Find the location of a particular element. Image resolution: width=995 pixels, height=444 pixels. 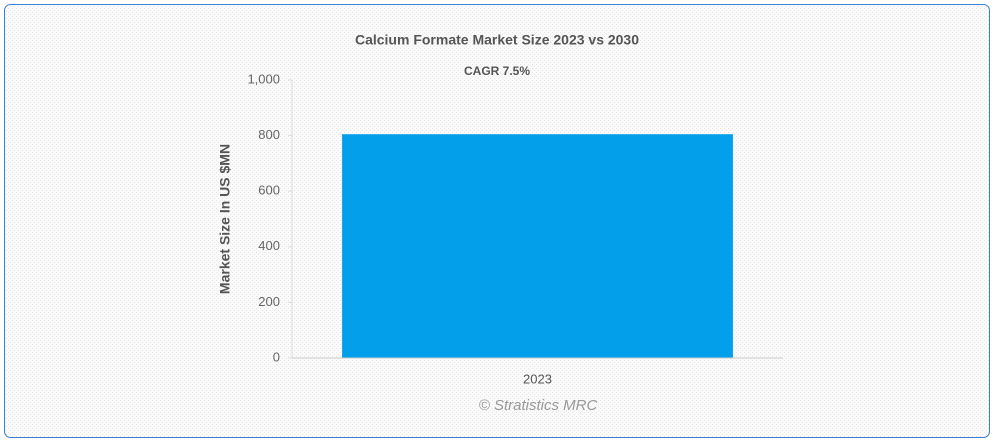

y-tick-label: 600 is located at coordinates (269, 190).